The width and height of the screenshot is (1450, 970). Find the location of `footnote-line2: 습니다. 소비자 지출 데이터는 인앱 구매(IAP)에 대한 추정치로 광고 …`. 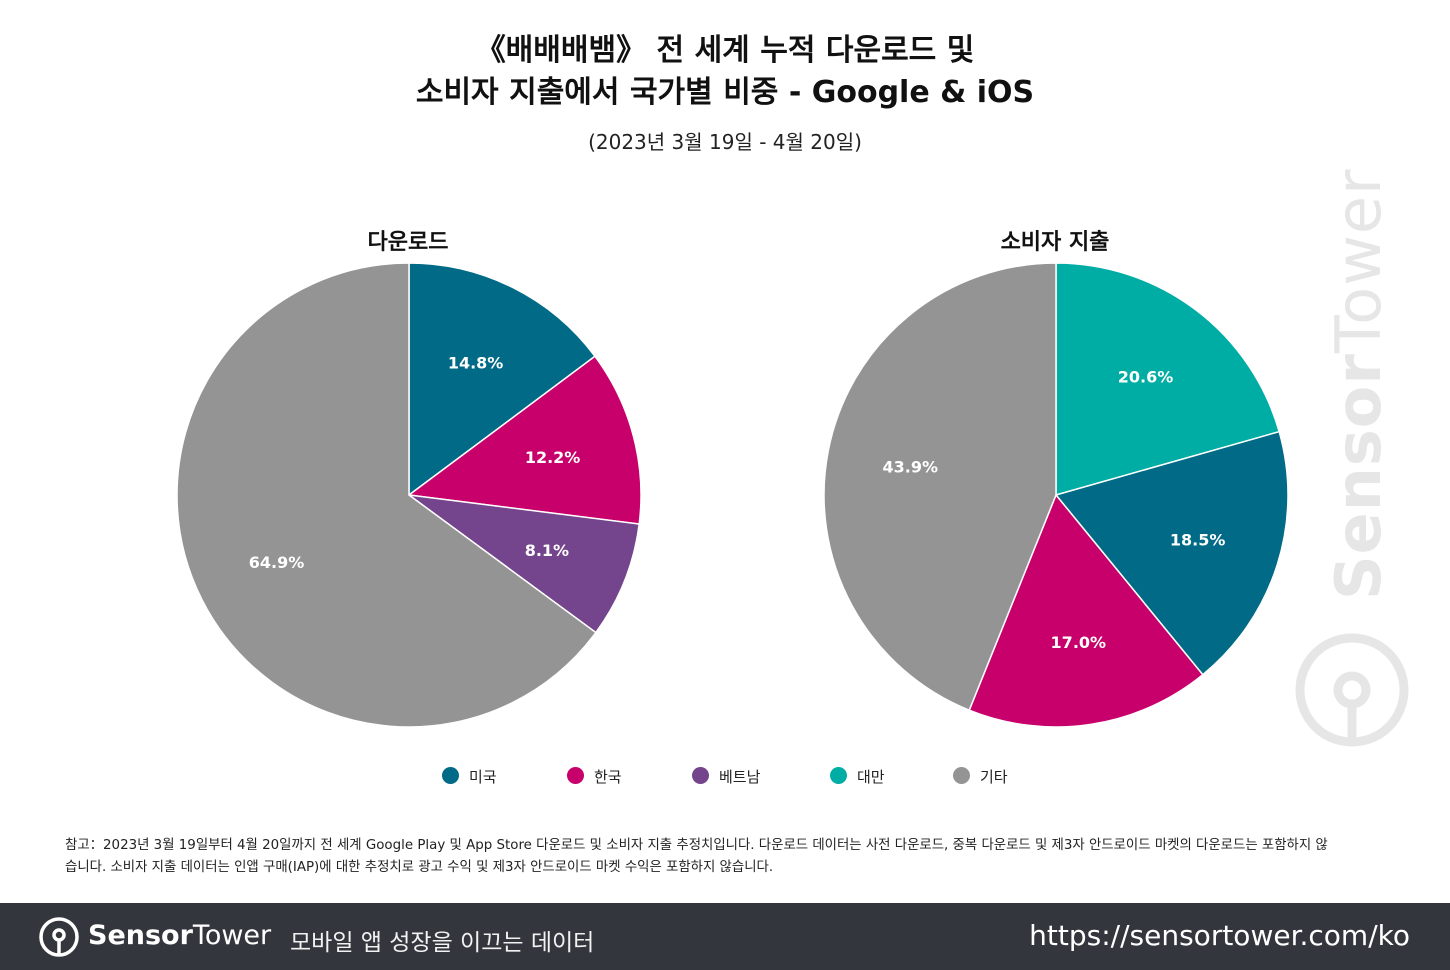

footnote-line2: 습니다. 소비자 지출 데이터는 인앱 구매(IAP)에 대한 추정치로 광고 … is located at coordinates (419, 867).